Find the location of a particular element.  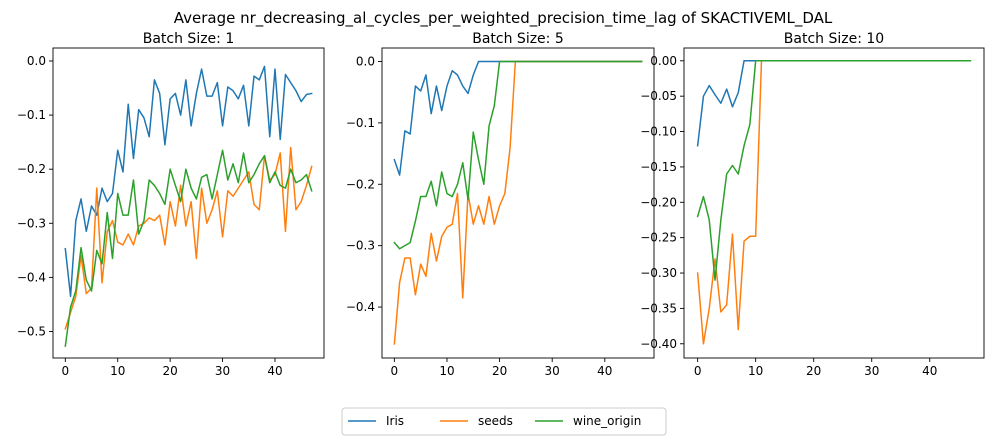

legend-frame is located at coordinates (504, 421).